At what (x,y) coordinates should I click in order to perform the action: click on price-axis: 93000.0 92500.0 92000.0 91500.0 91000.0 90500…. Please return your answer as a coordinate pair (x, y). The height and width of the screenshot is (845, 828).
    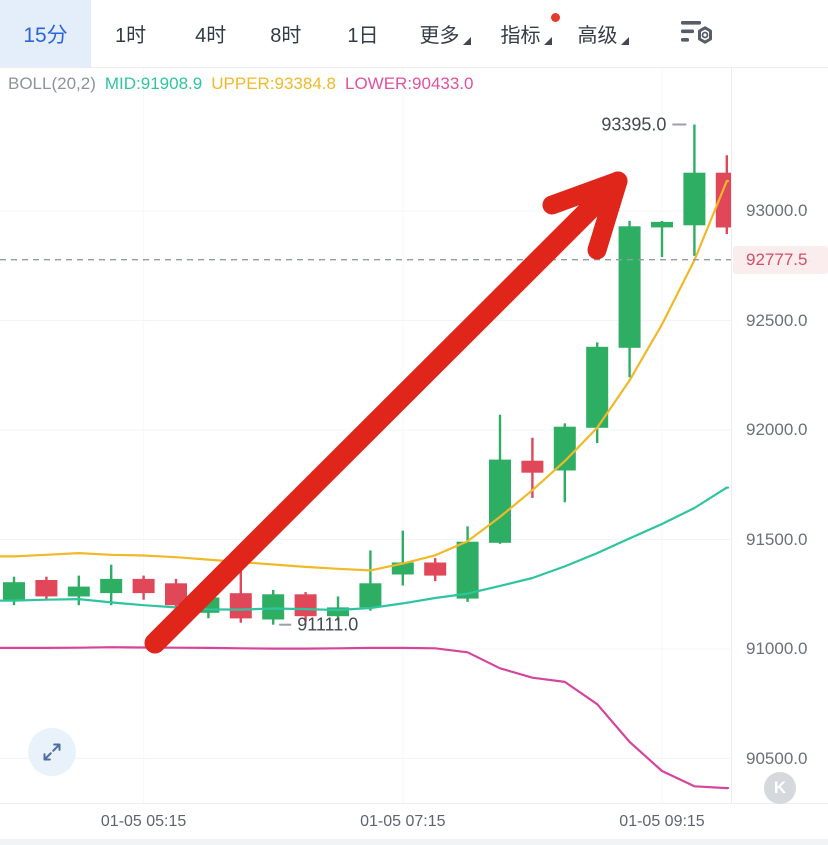
    Looking at the image, I should click on (779, 435).